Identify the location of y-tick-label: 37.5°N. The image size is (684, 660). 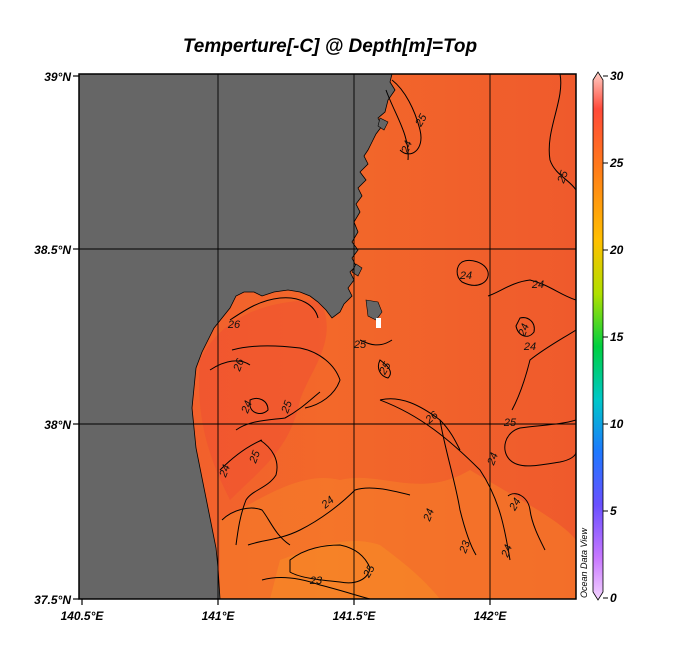
(52, 600).